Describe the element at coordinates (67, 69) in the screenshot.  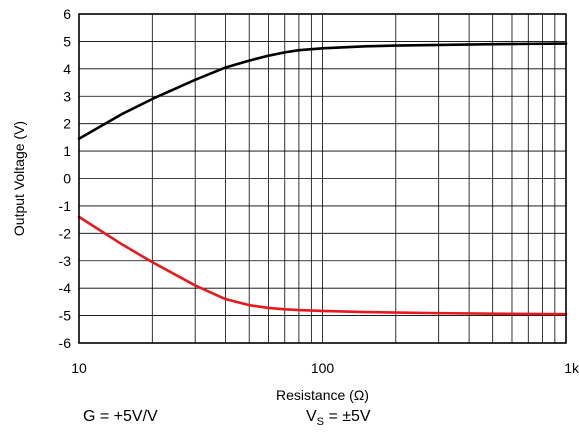
I see `y-tick-label: 4` at that location.